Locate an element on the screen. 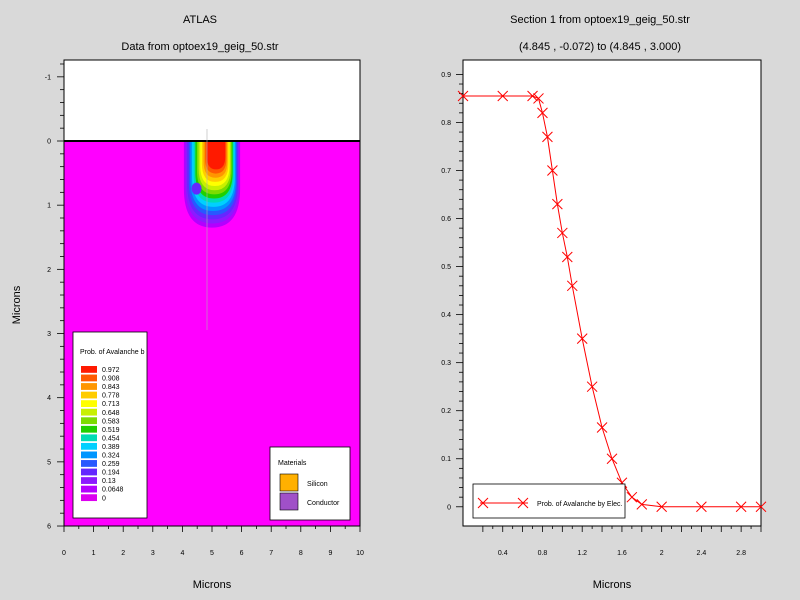 The image size is (800, 600). left-x-tick-label: 0 is located at coordinates (64, 553).